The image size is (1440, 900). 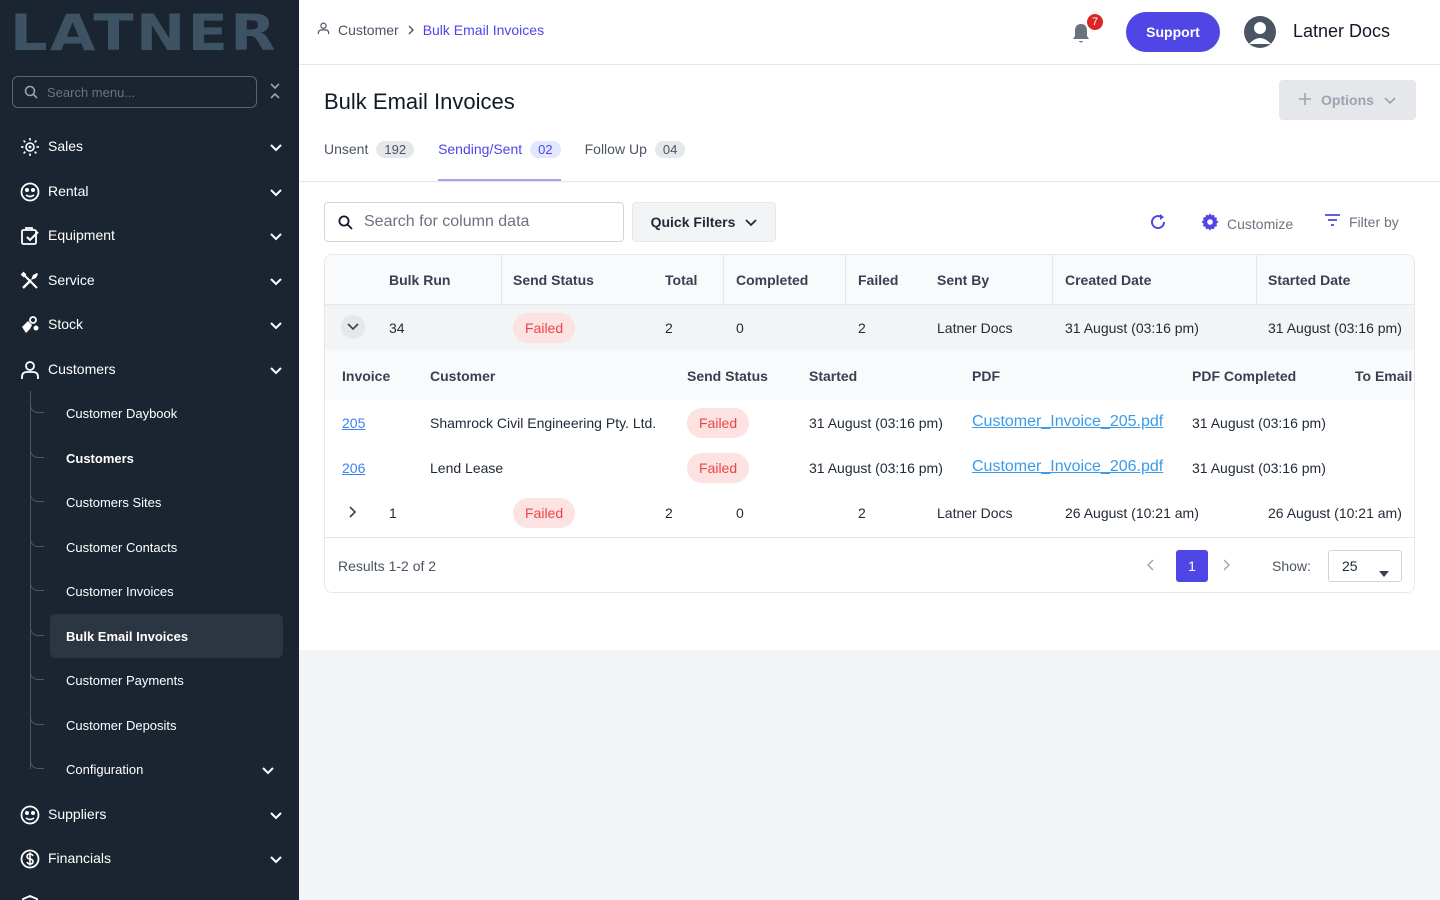 What do you see at coordinates (30, 192) in the screenshot?
I see `rental-icon` at bounding box center [30, 192].